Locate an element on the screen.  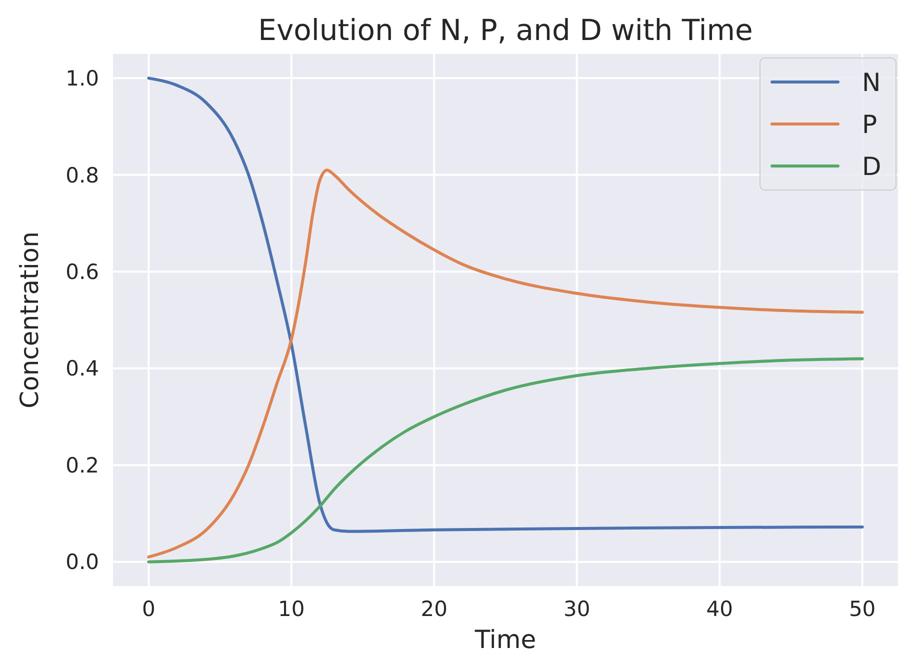
y-tick-label: 0.4 is located at coordinates (82, 368).